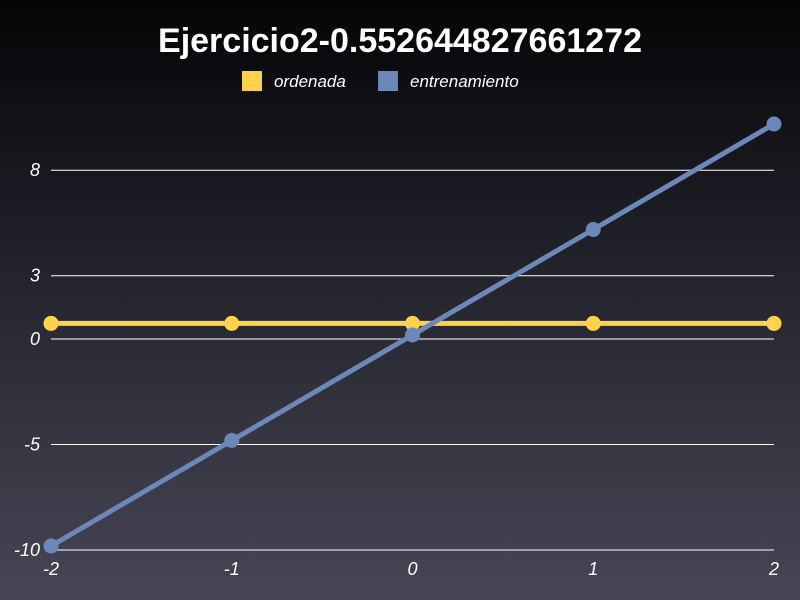 The image size is (800, 600). I want to click on y-tick-label: 0, so click(35, 339).